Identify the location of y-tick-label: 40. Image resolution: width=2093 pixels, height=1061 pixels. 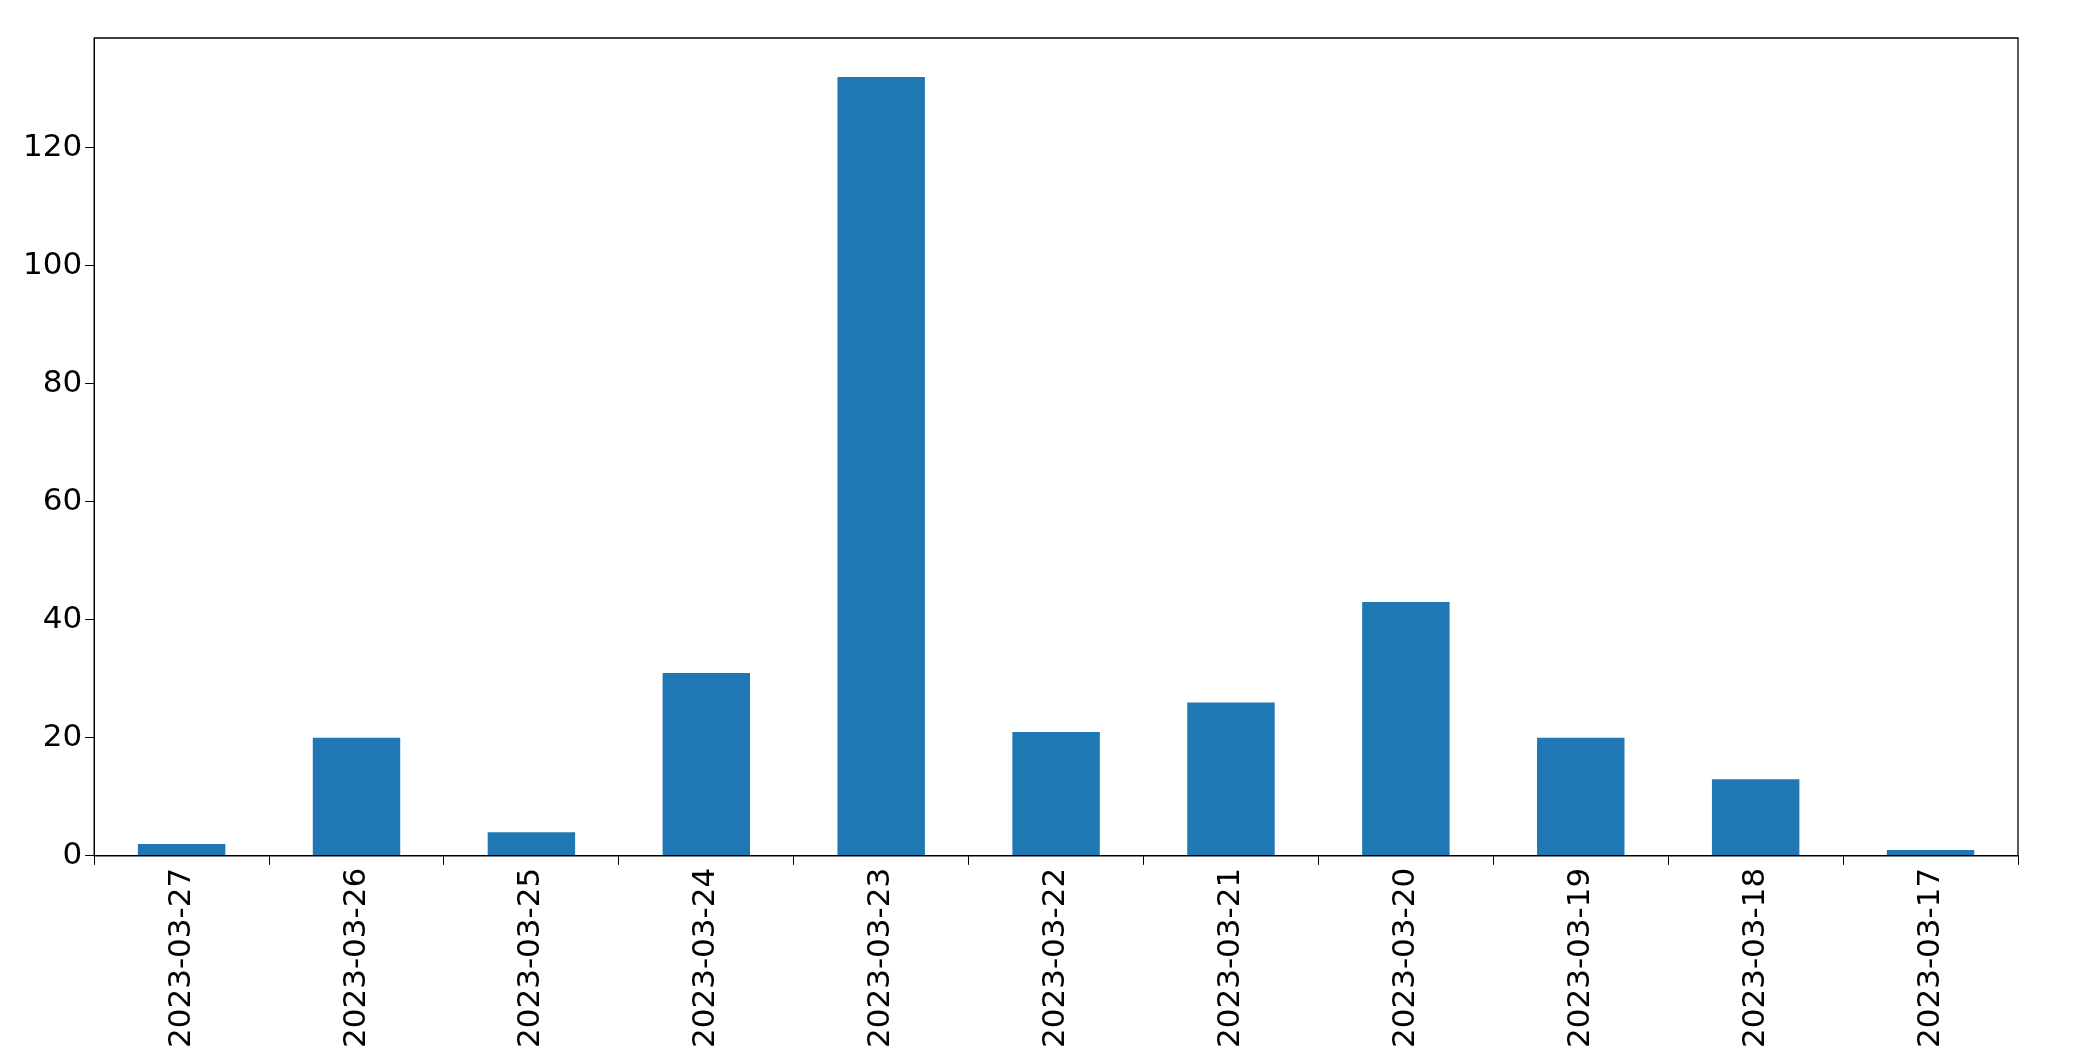
(62, 616).